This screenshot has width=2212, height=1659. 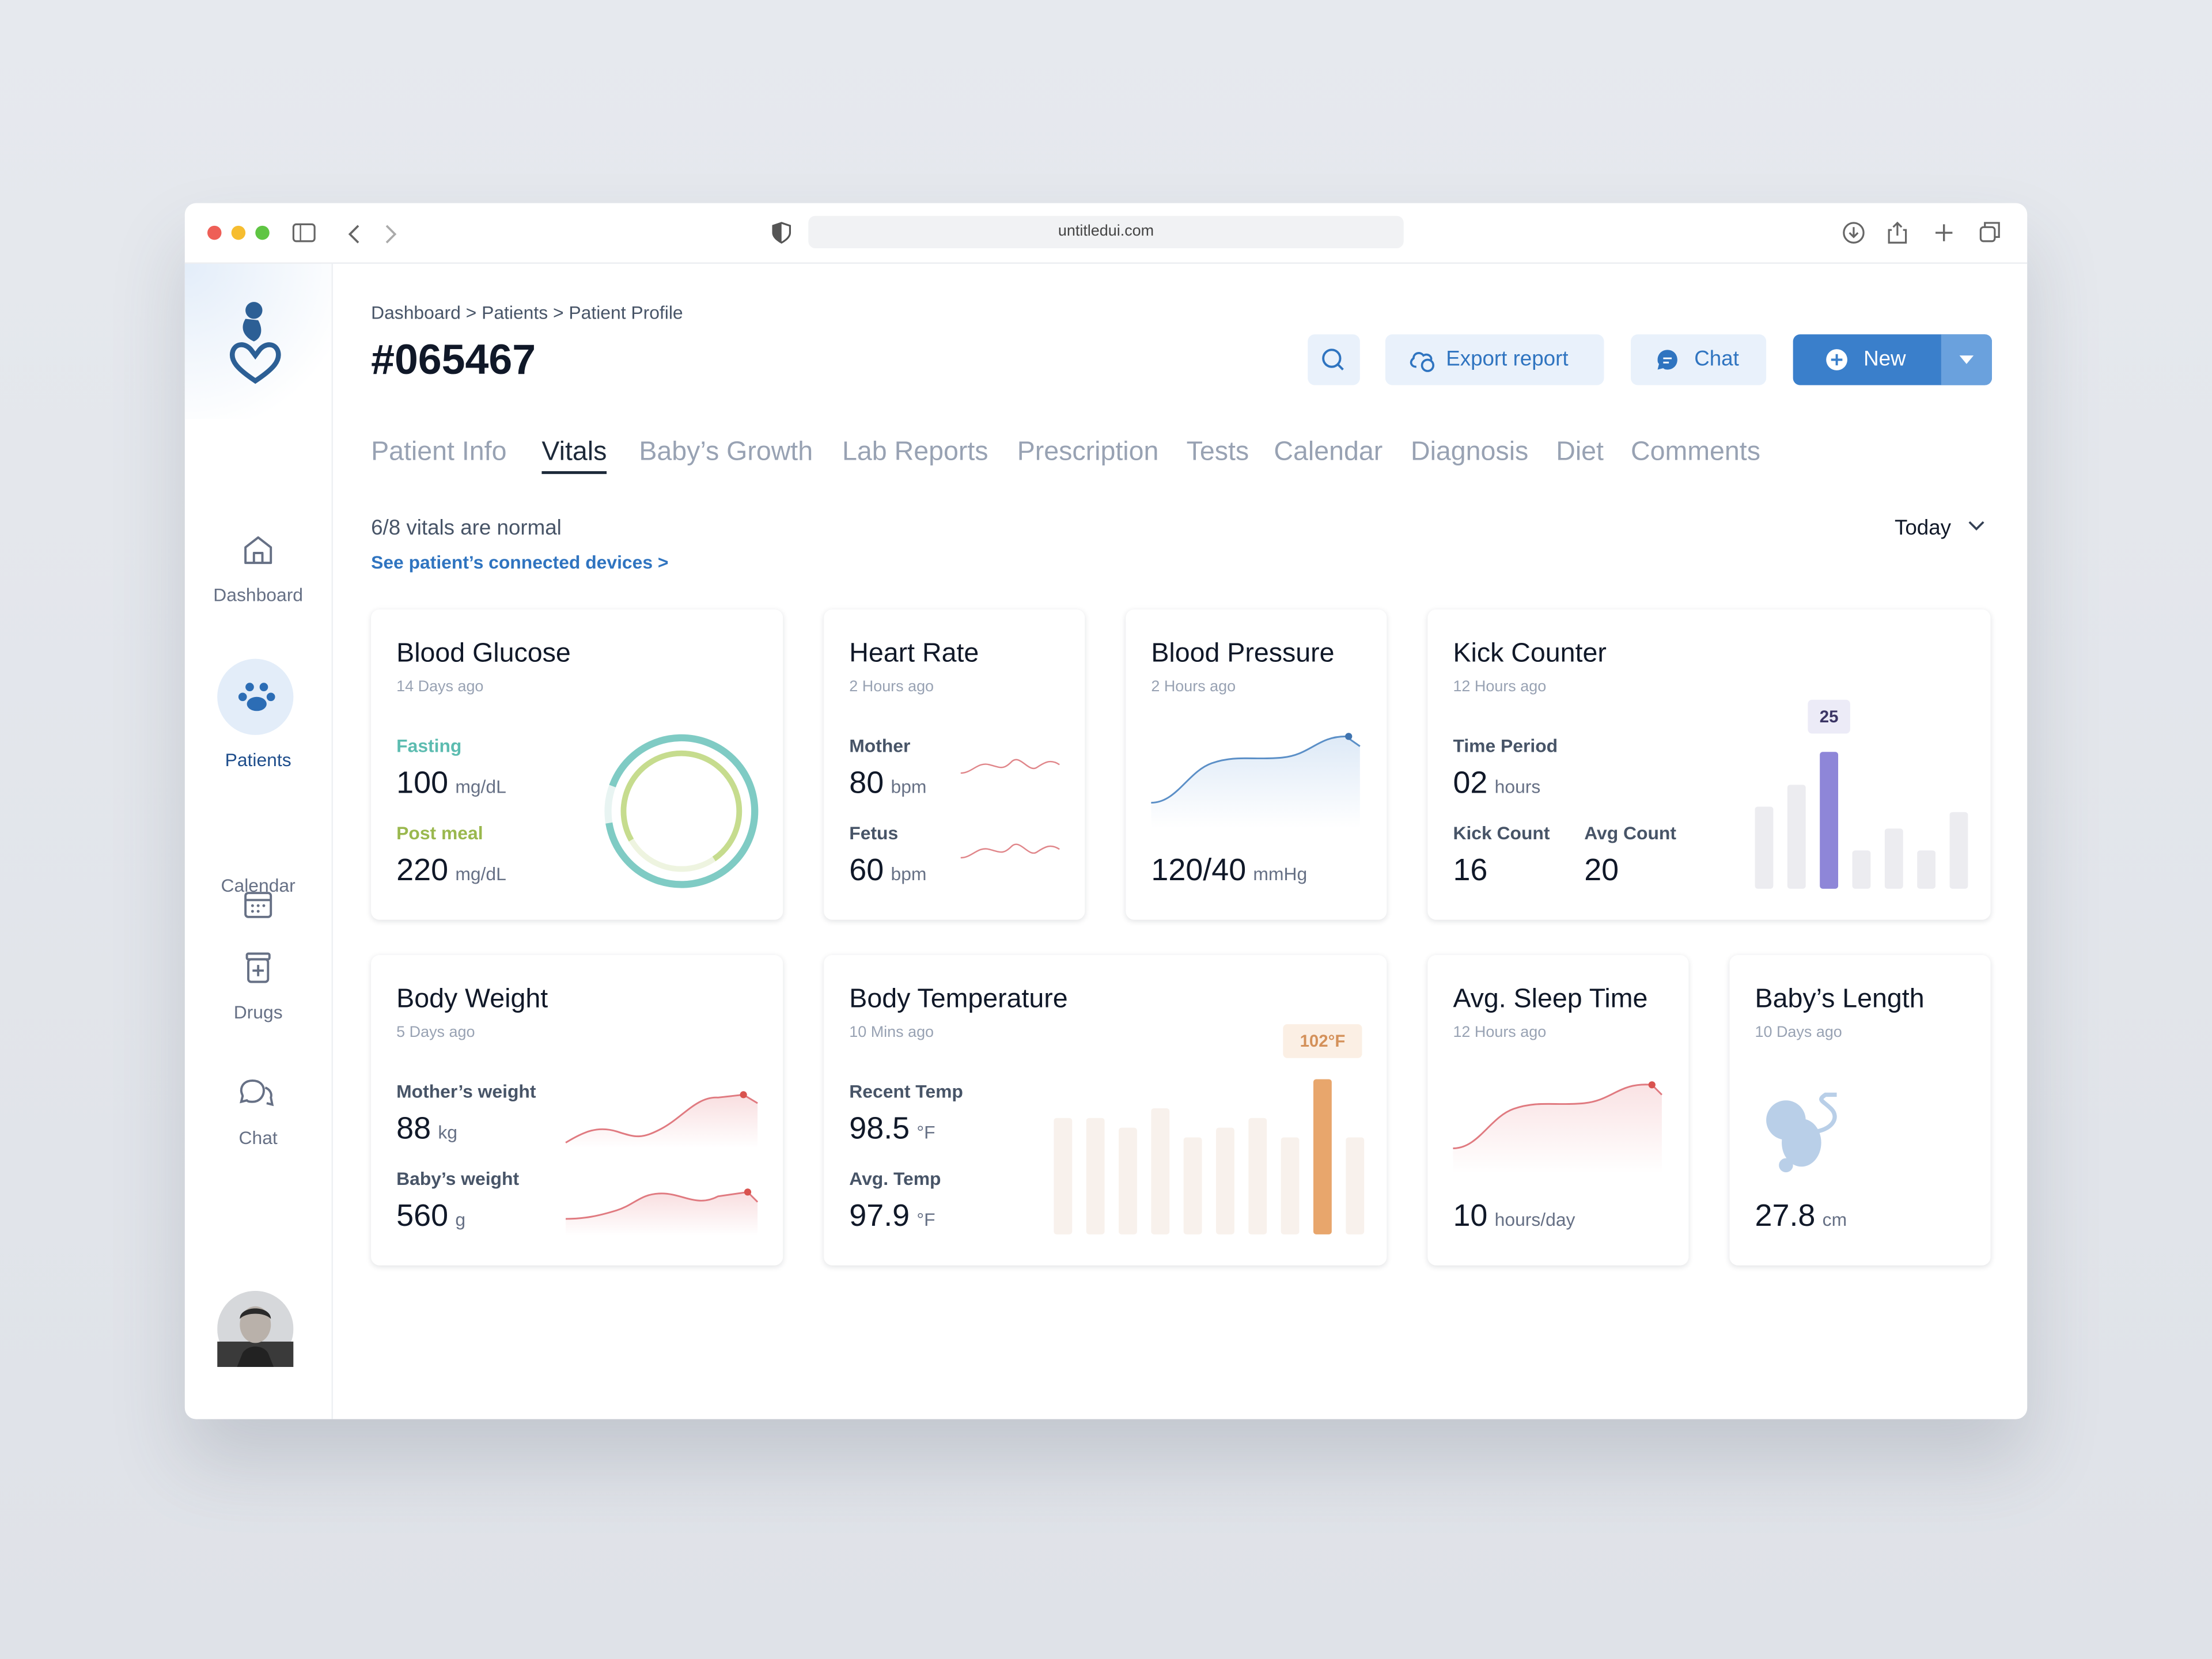 I want to click on chat-button: Chat, so click(x=1699, y=359).